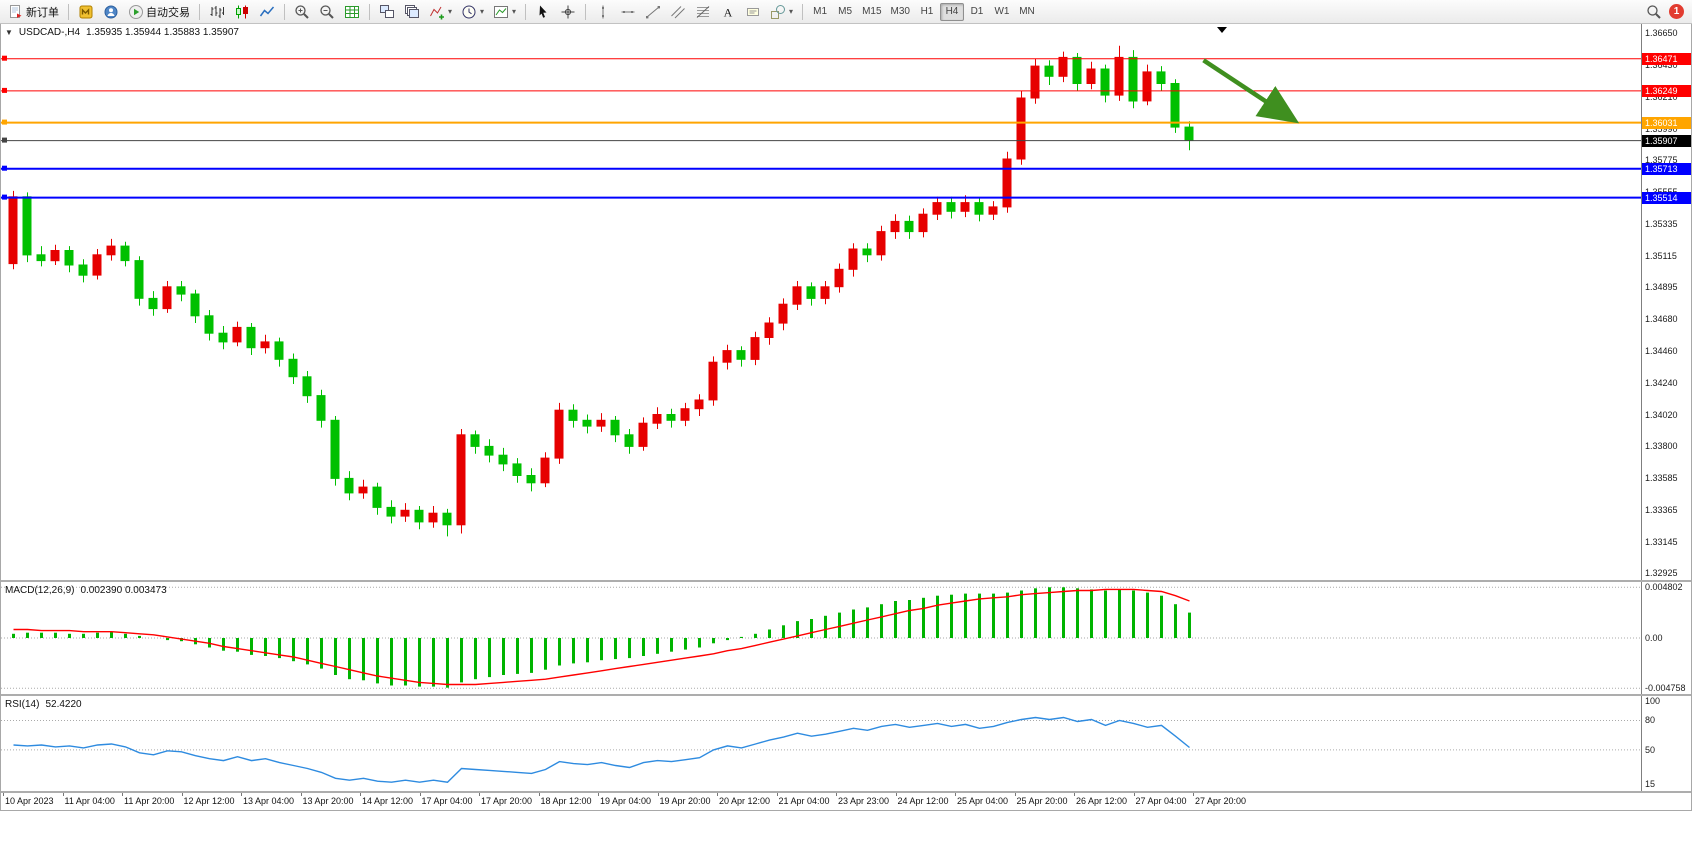 Image resolution: width=1692 pixels, height=853 pixels. What do you see at coordinates (49, 32) in the screenshot?
I see `symbol-period: USDCAD-,H4` at bounding box center [49, 32].